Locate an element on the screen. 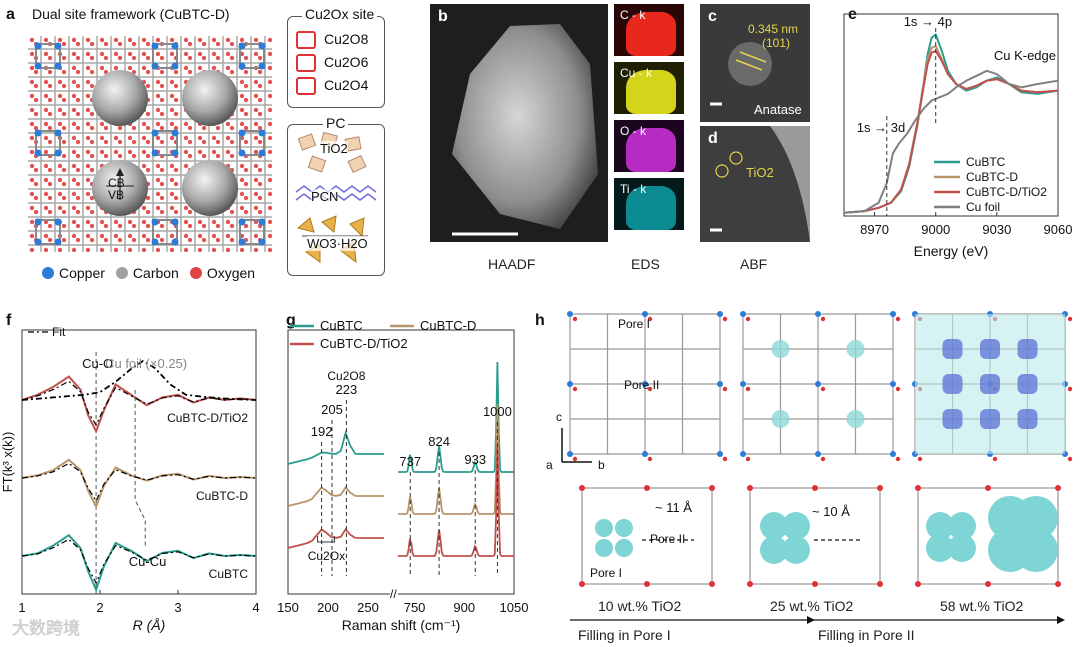  panel-label-a: a is located at coordinates (10, 14).